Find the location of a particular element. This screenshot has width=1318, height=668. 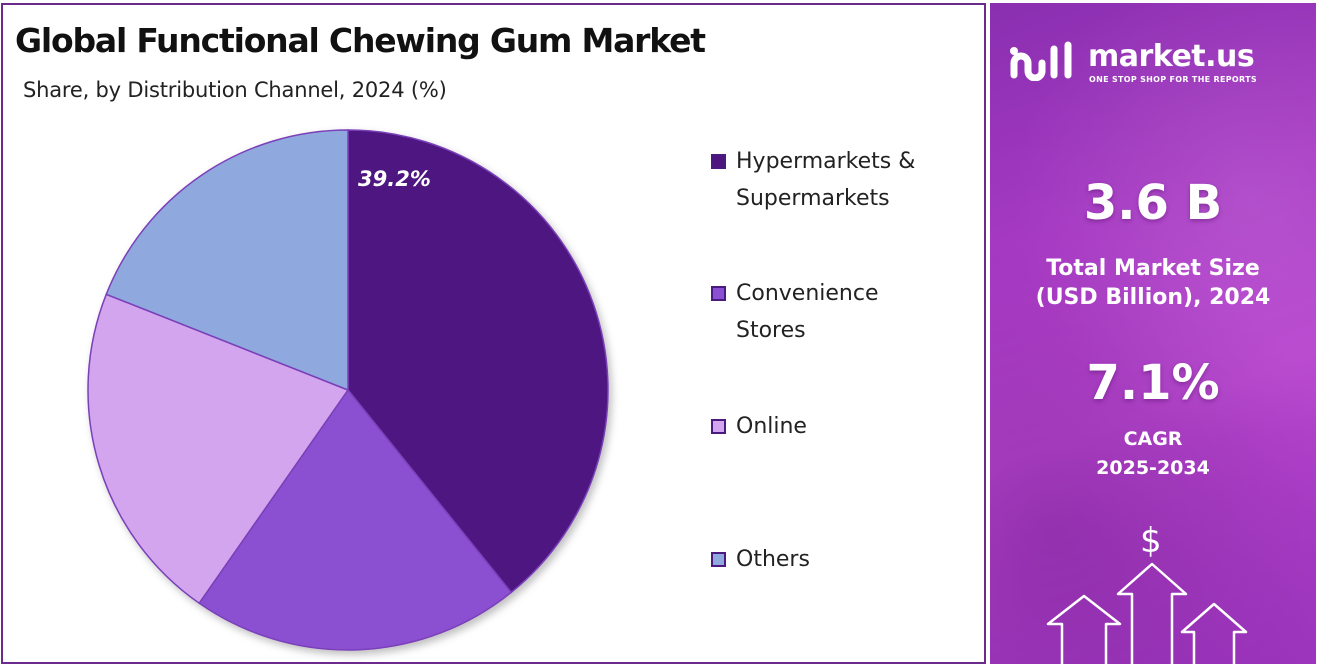

slice-hypermarkets-supermarkets is located at coordinates (478, 361).